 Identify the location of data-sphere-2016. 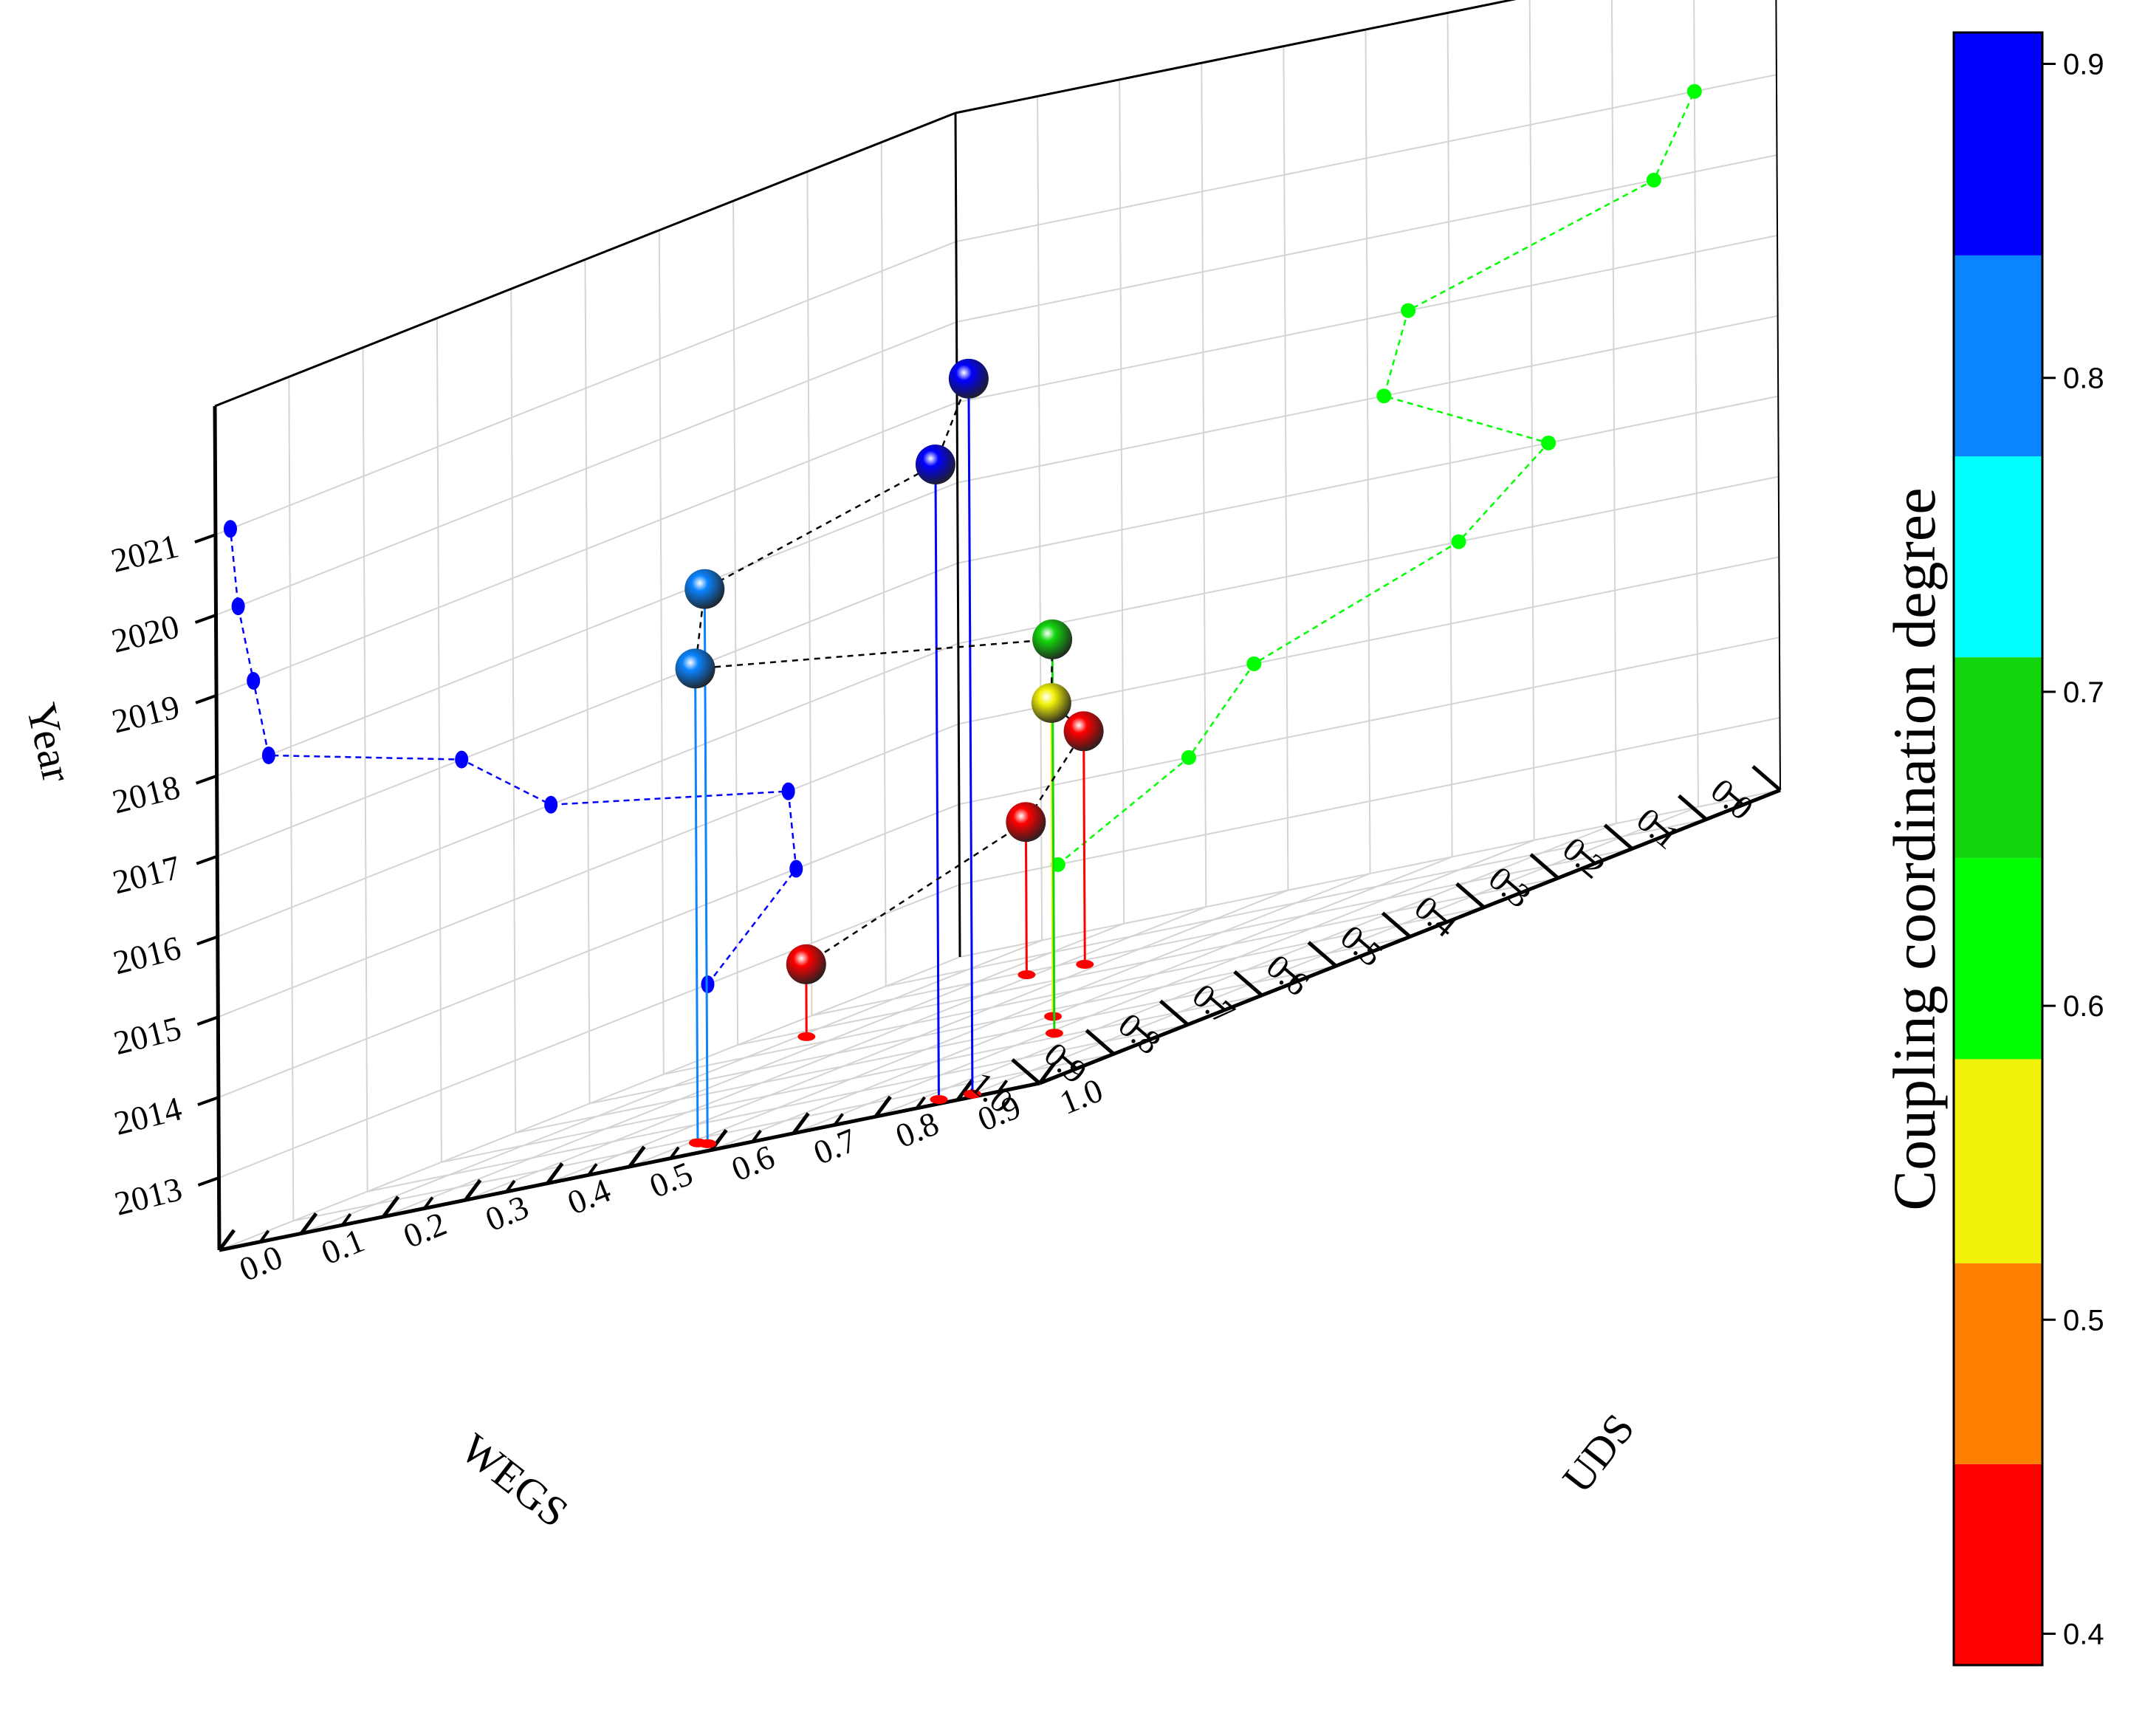
(1051, 702).